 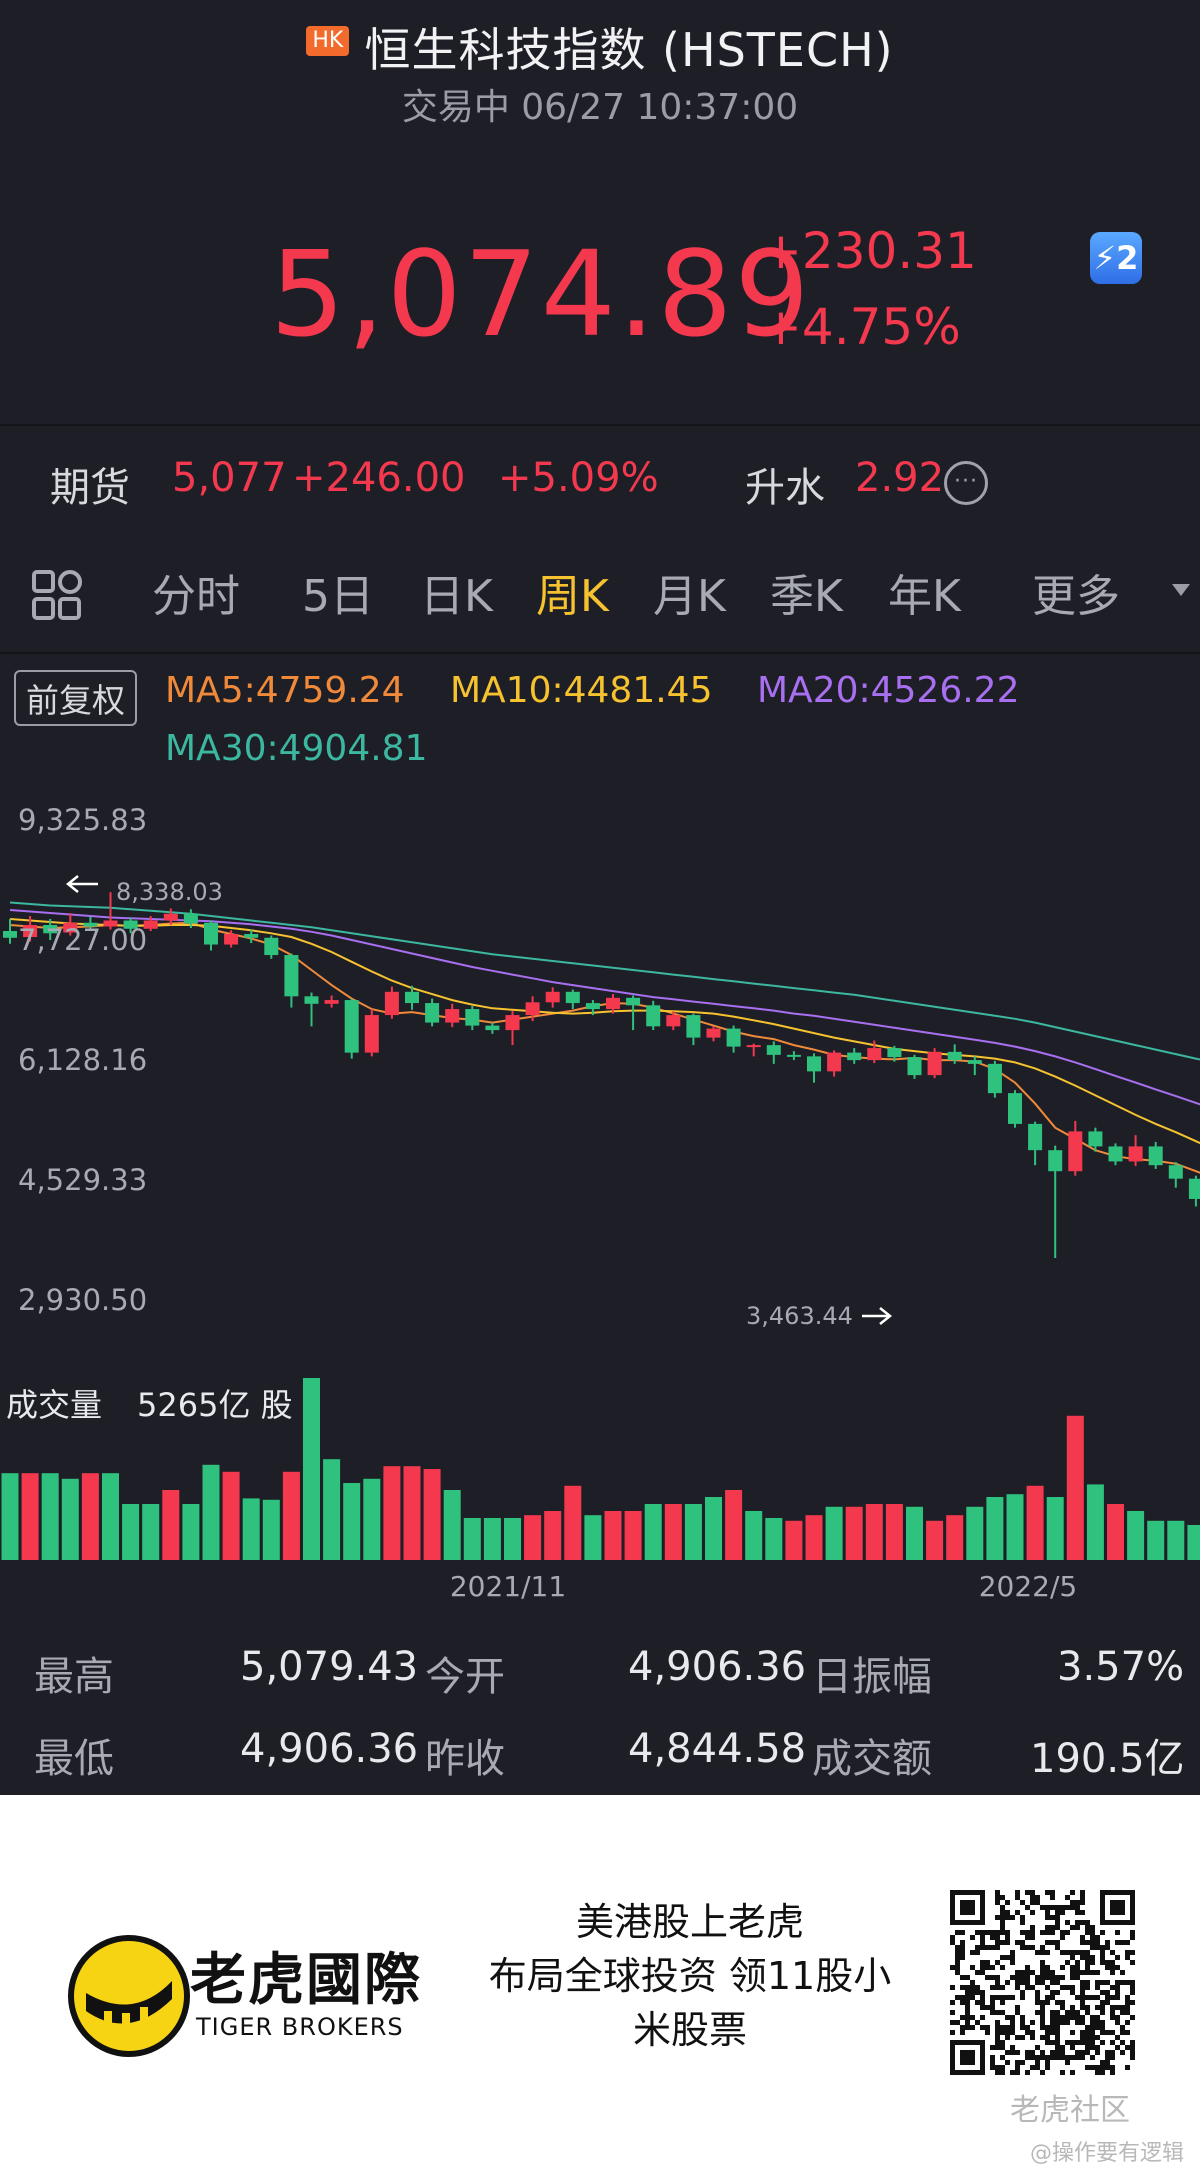 I want to click on arrow-left-icon, so click(x=81, y=884).